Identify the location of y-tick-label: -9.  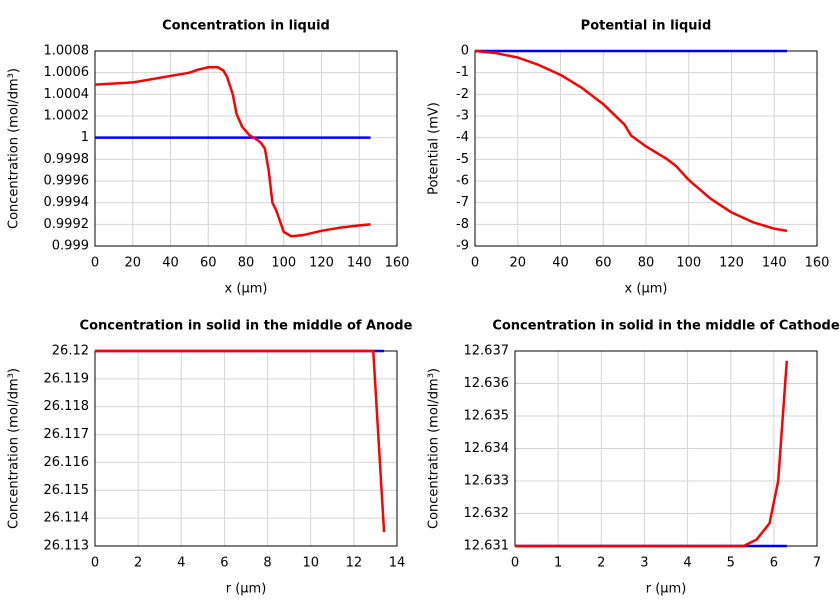
(462, 246).